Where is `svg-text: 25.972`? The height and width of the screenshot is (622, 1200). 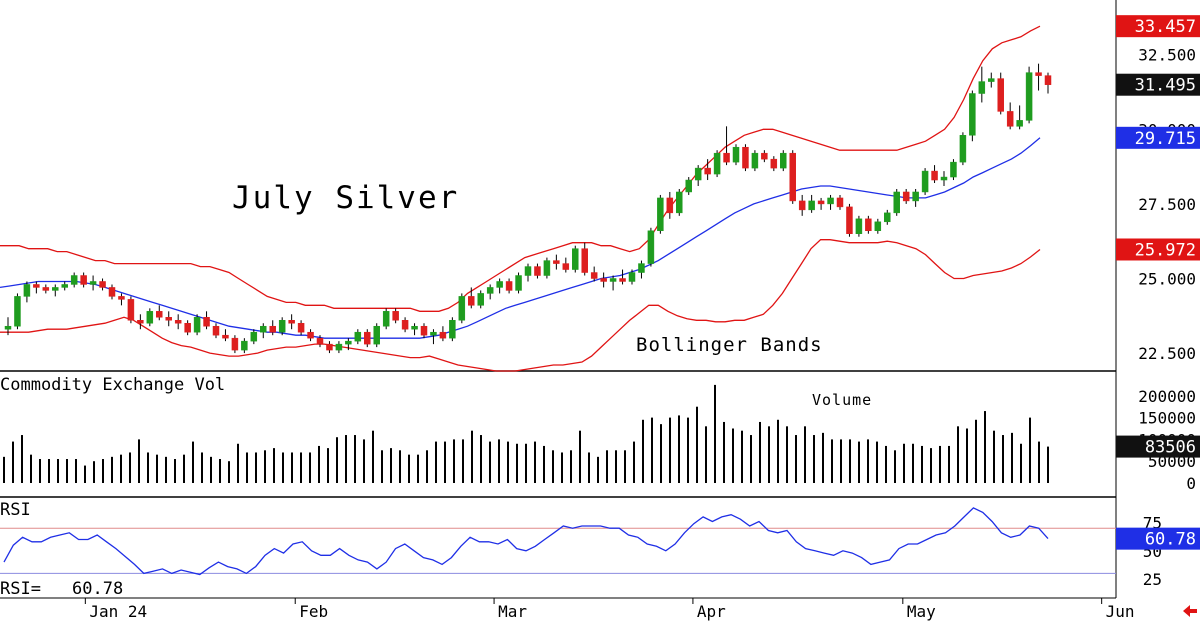 svg-text: 25.972 is located at coordinates (1165, 250).